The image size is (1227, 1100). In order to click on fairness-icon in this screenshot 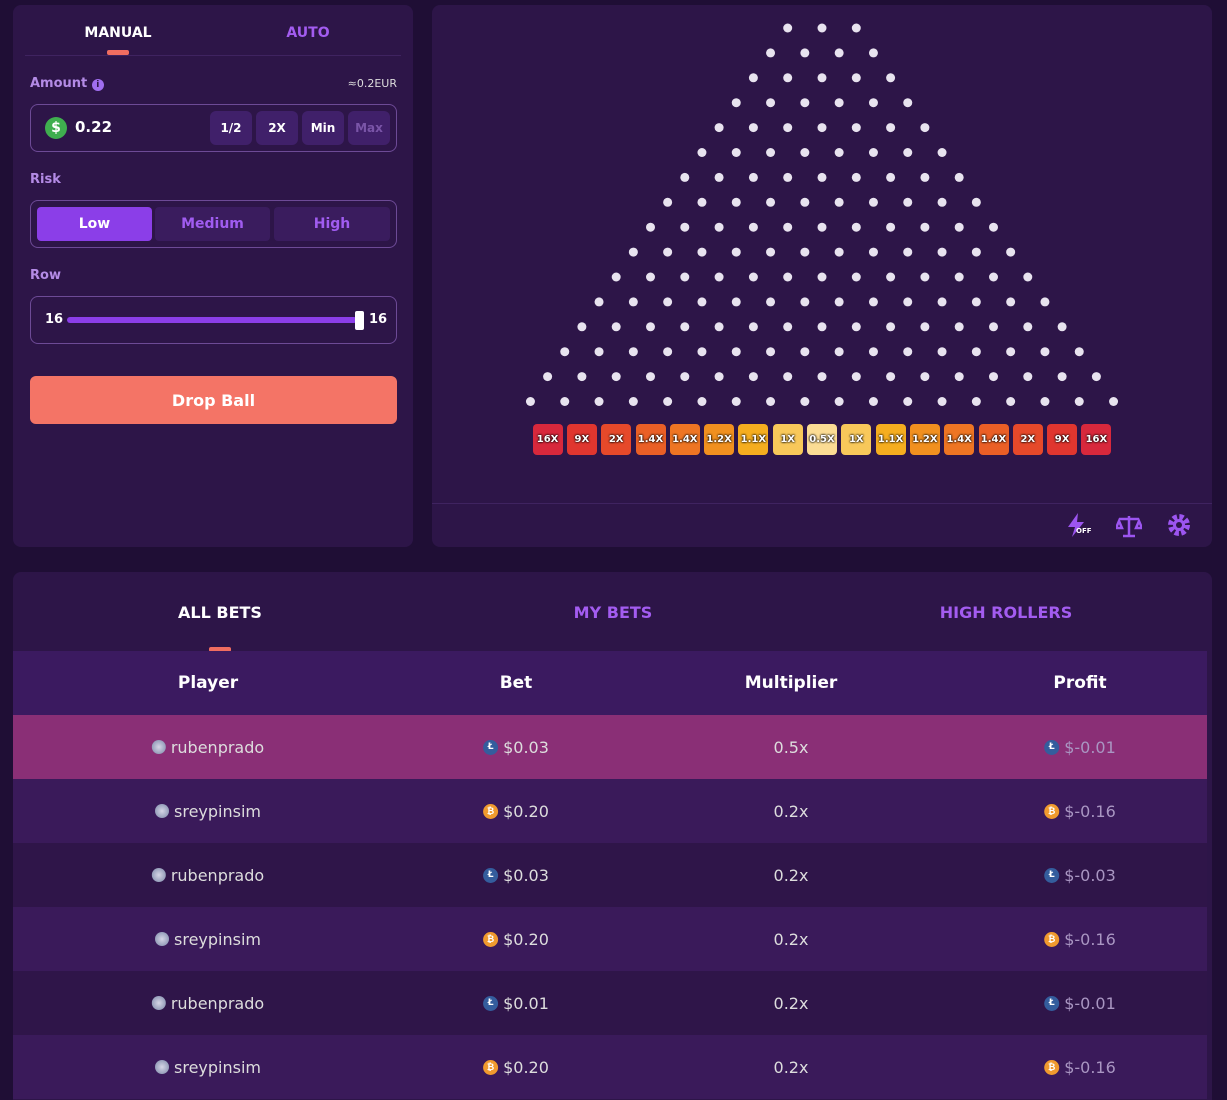, I will do `click(1129, 526)`.